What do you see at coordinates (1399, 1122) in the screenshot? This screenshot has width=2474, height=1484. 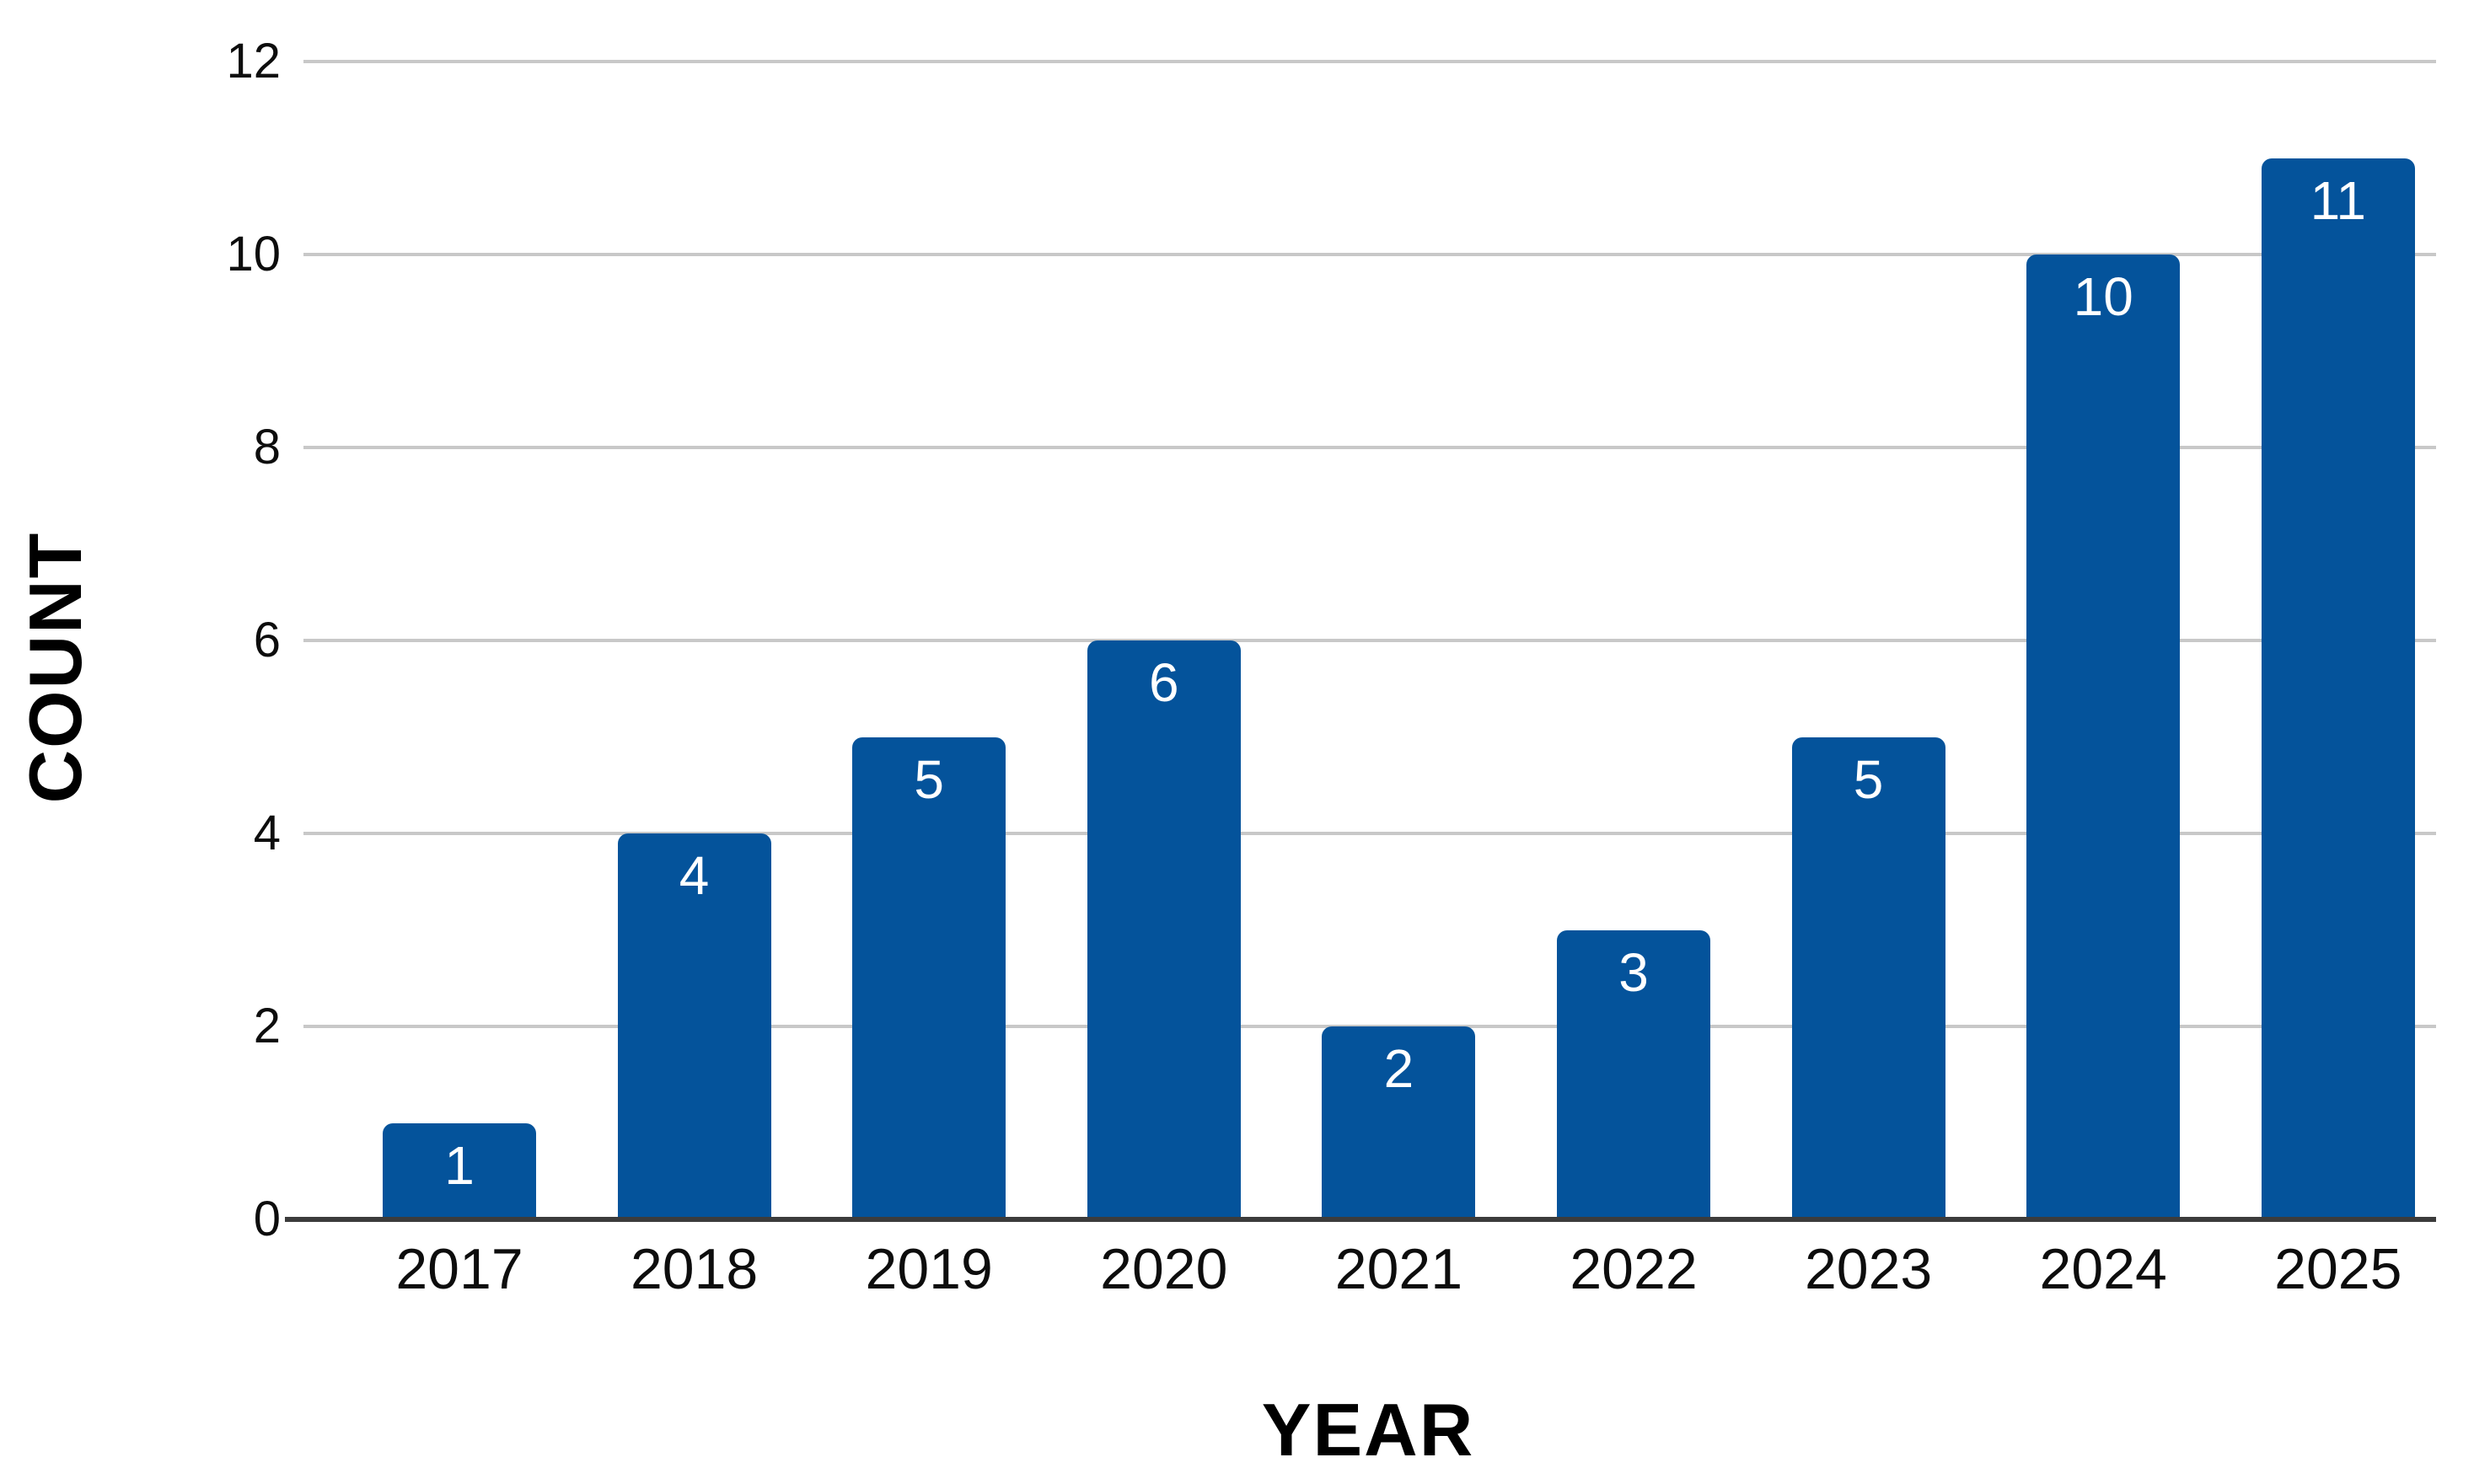 I see `bar: 2` at bounding box center [1399, 1122].